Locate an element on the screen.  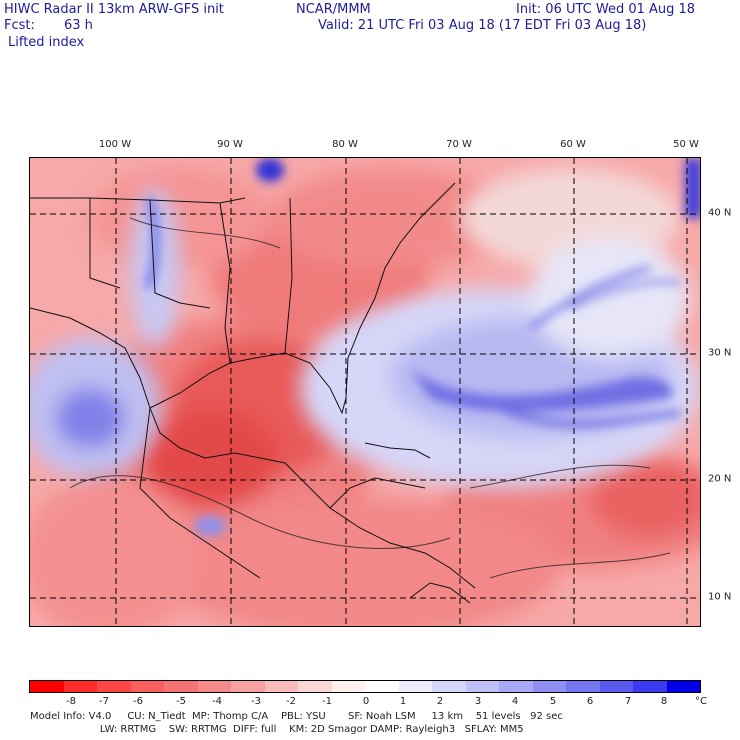
colorbar-label: -2 is located at coordinates (291, 701).